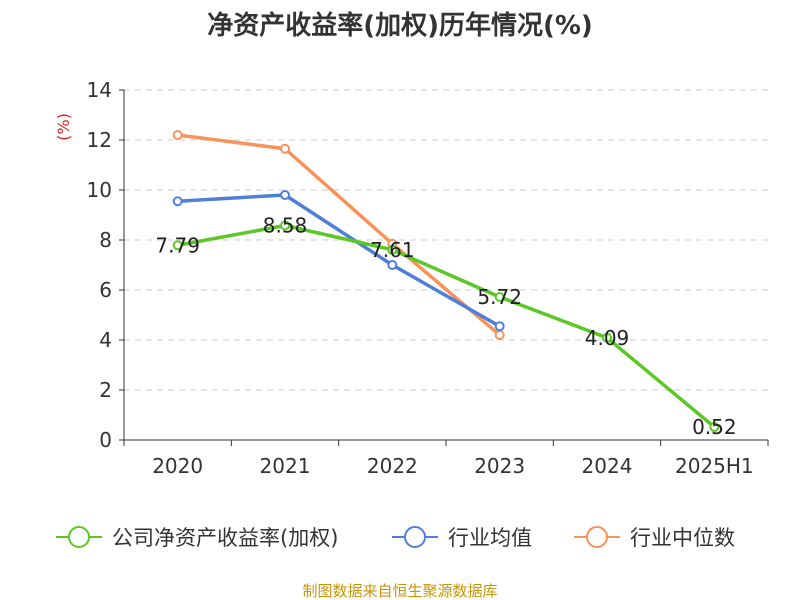 The image size is (800, 600). Describe the element at coordinates (392, 466) in the screenshot. I see `x-tick-label: 2022` at that location.